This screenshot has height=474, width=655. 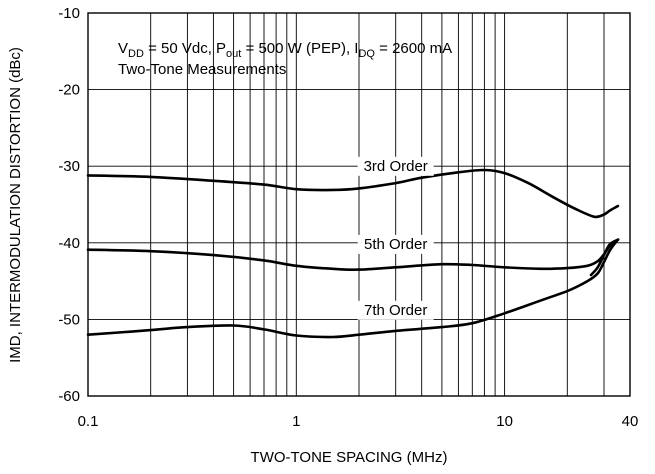 I want to click on y-tick-label: -30, so click(x=69, y=166).